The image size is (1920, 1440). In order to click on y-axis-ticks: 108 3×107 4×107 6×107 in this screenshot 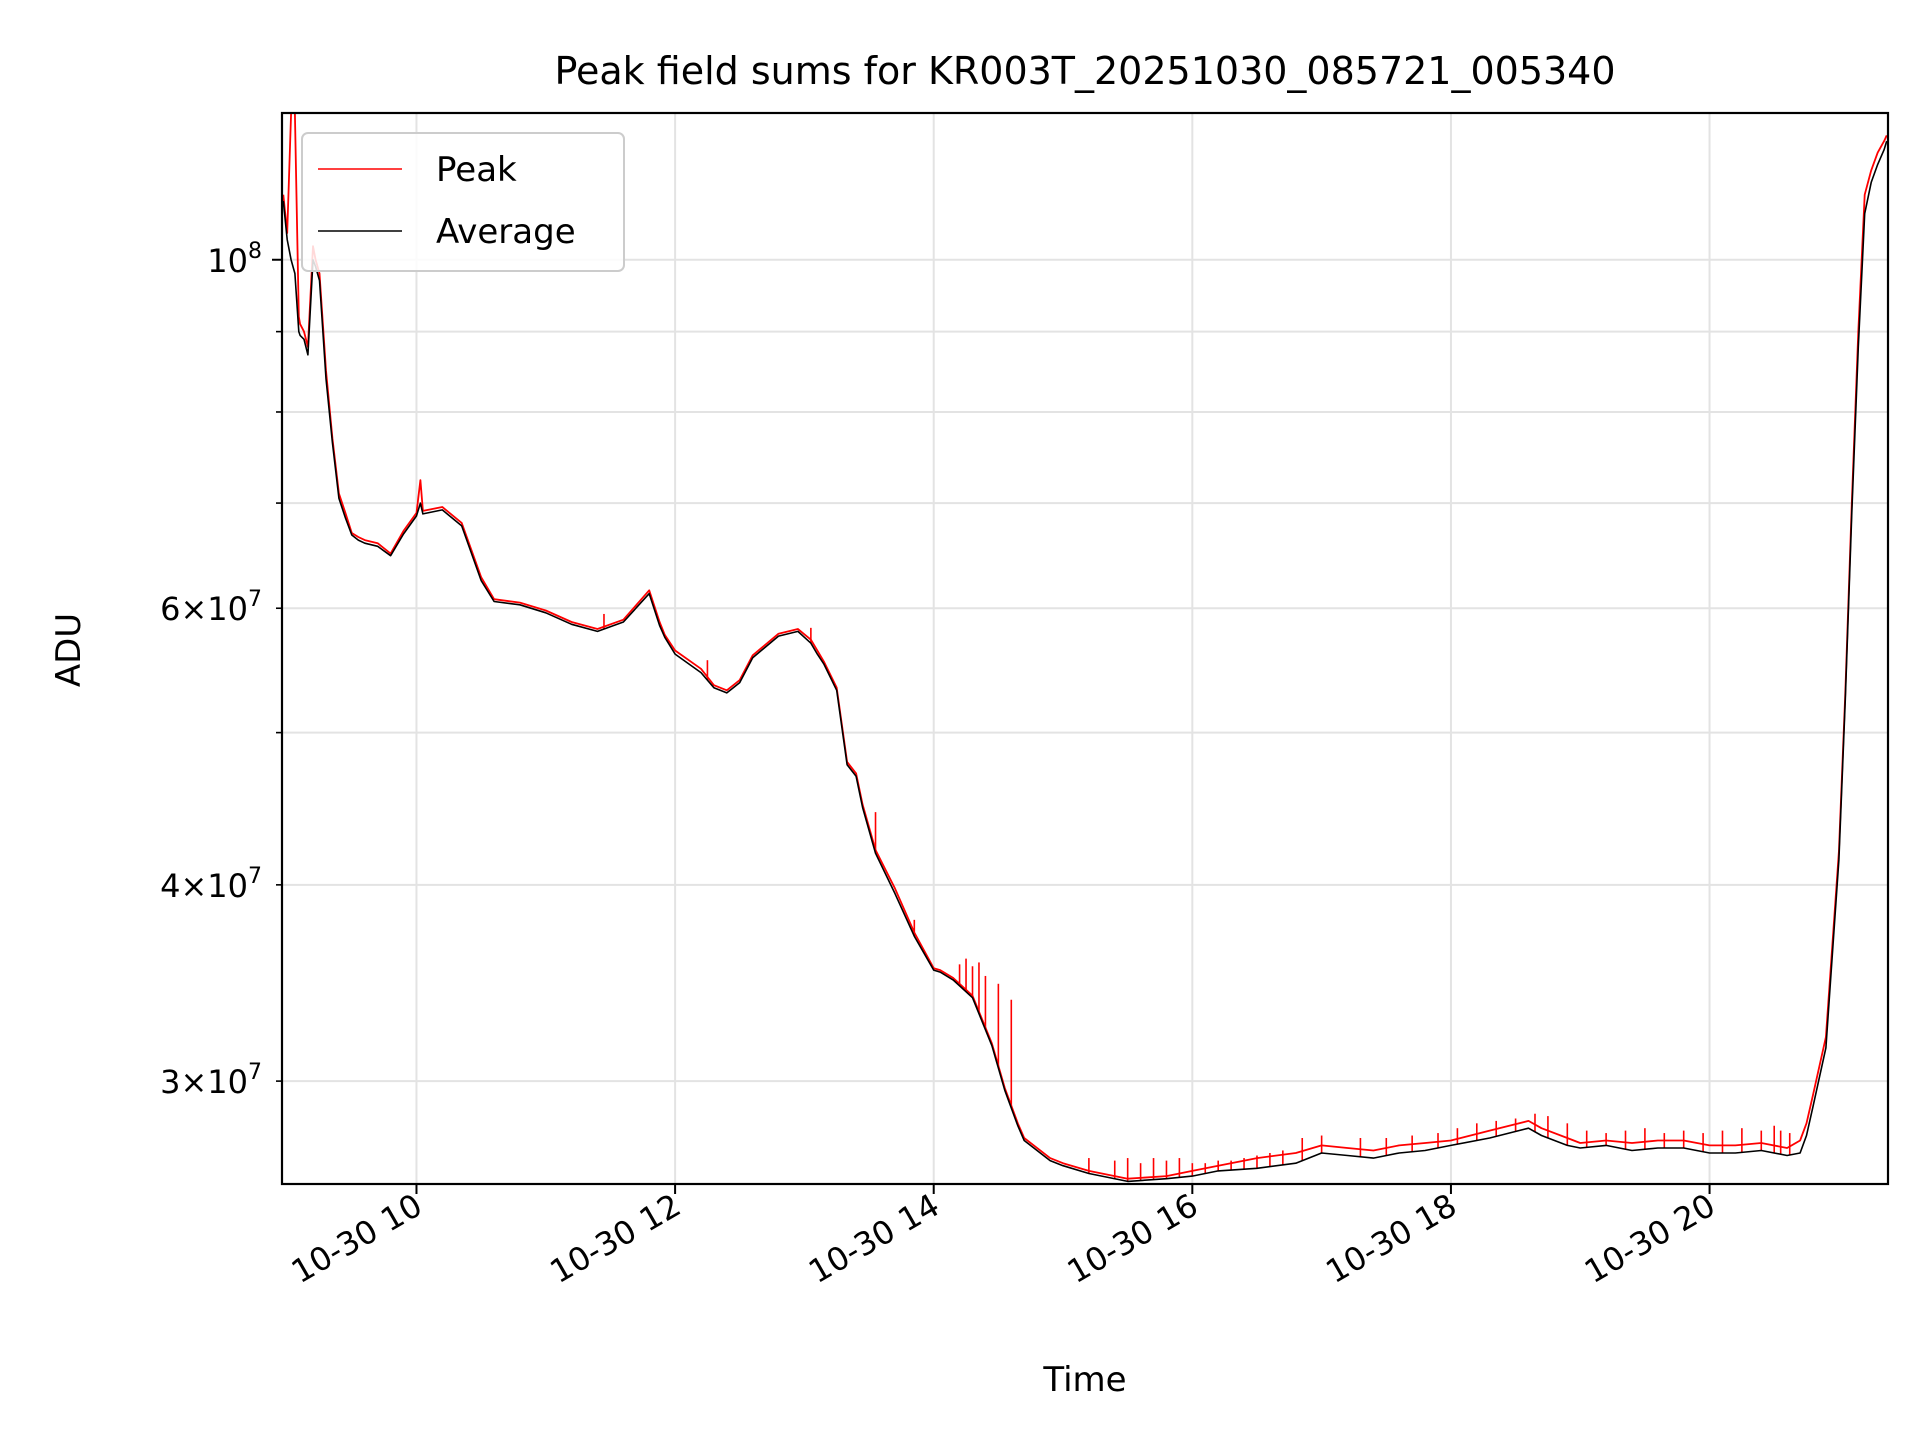, I will do `click(221, 670)`.